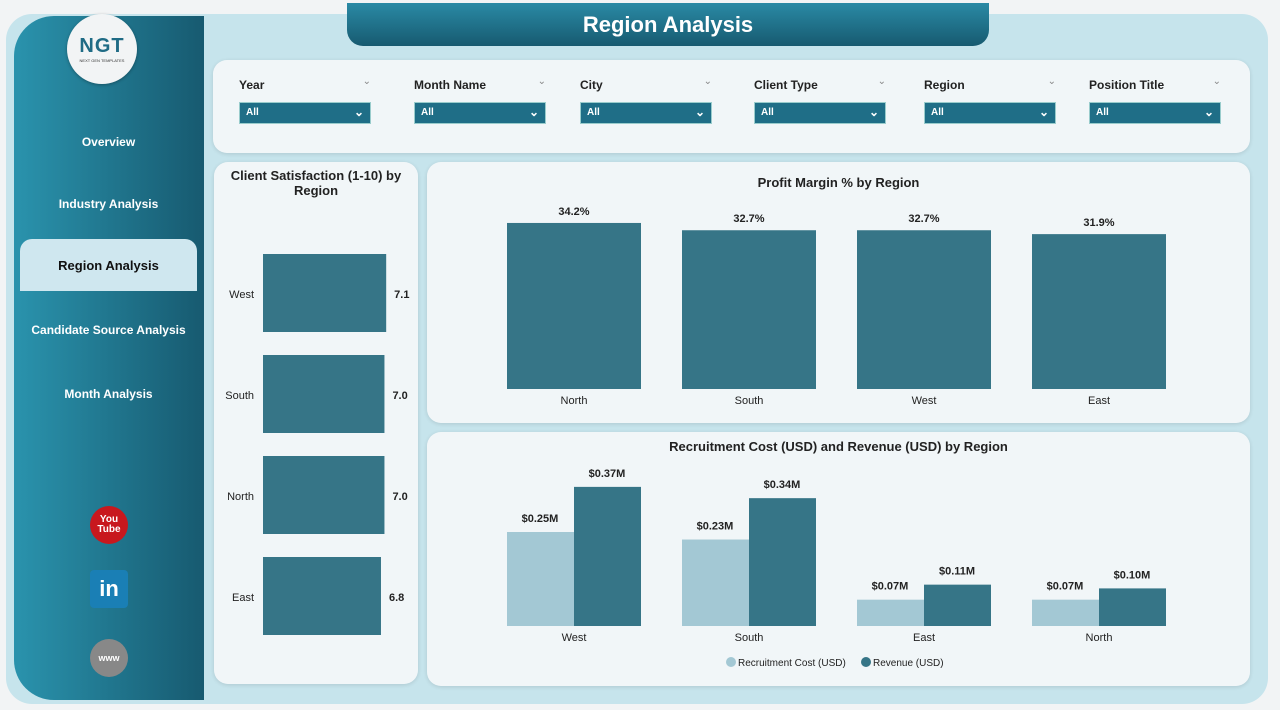 The width and height of the screenshot is (1280, 710). I want to click on filter-client-type: Client Type ⌄ All ⌄, so click(820, 100).